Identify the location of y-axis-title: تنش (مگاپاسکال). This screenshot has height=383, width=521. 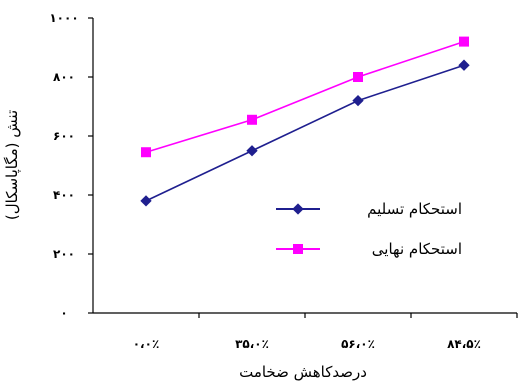
(12, 165).